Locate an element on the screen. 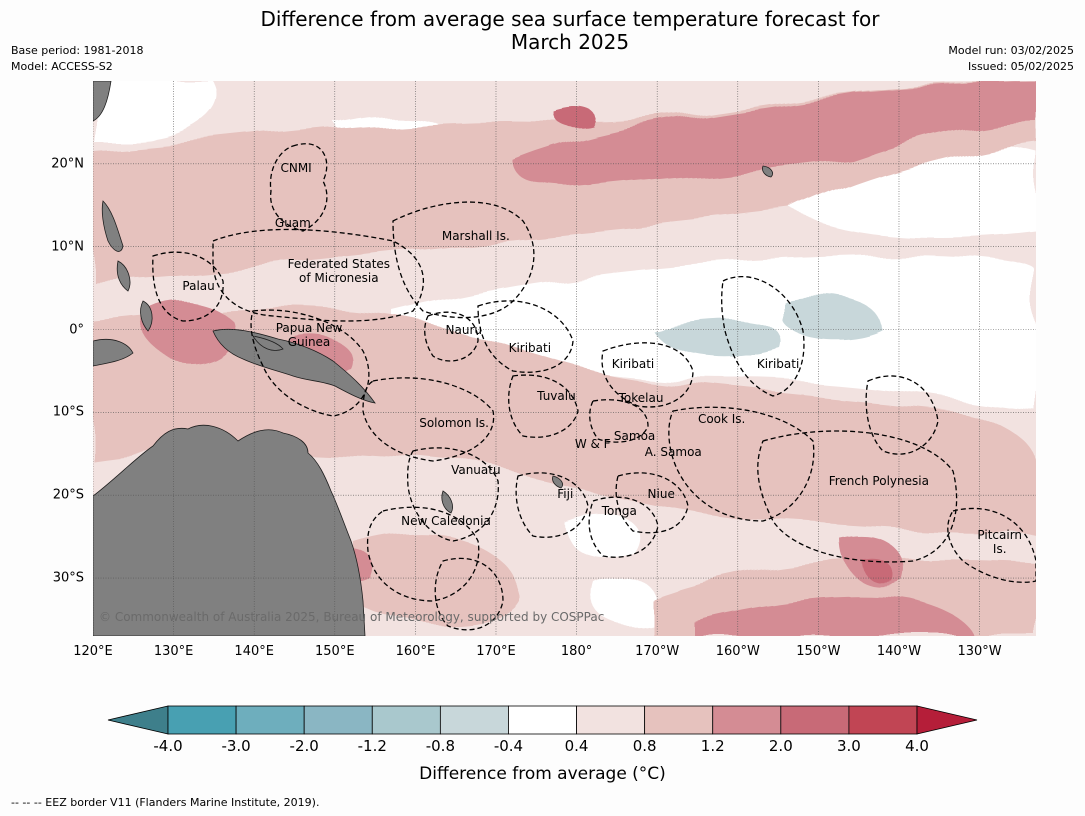 The image size is (1085, 816). colorbar-tick-label: 2.0 is located at coordinates (780, 746).